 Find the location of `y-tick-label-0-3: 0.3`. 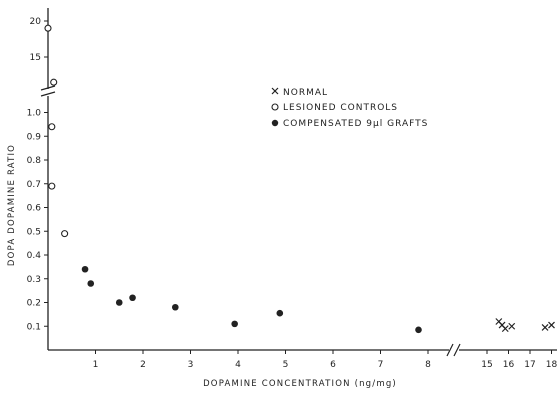

y-tick-label-0-3: 0.3 is located at coordinates (34, 280).